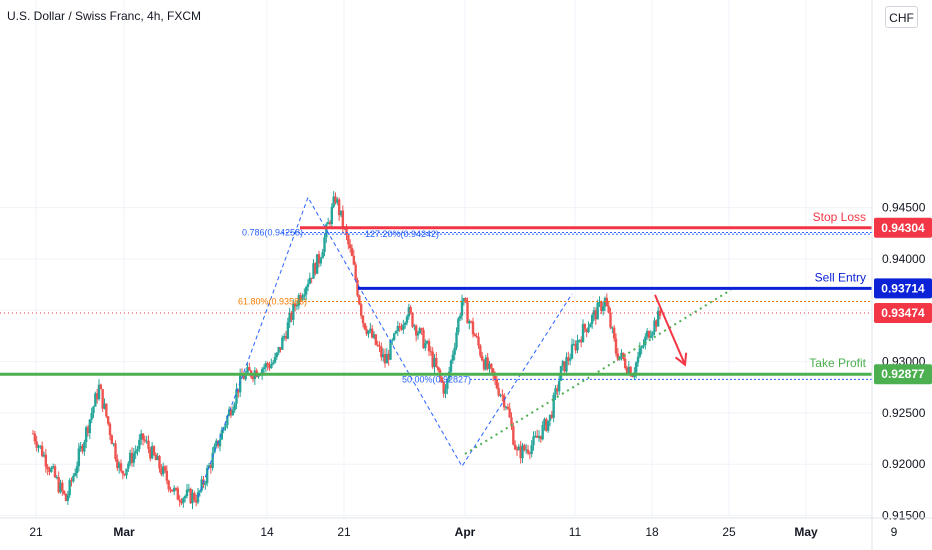  Describe the element at coordinates (272, 233) in the screenshot. I see `fib-label: 0.786(0.94258)` at that location.